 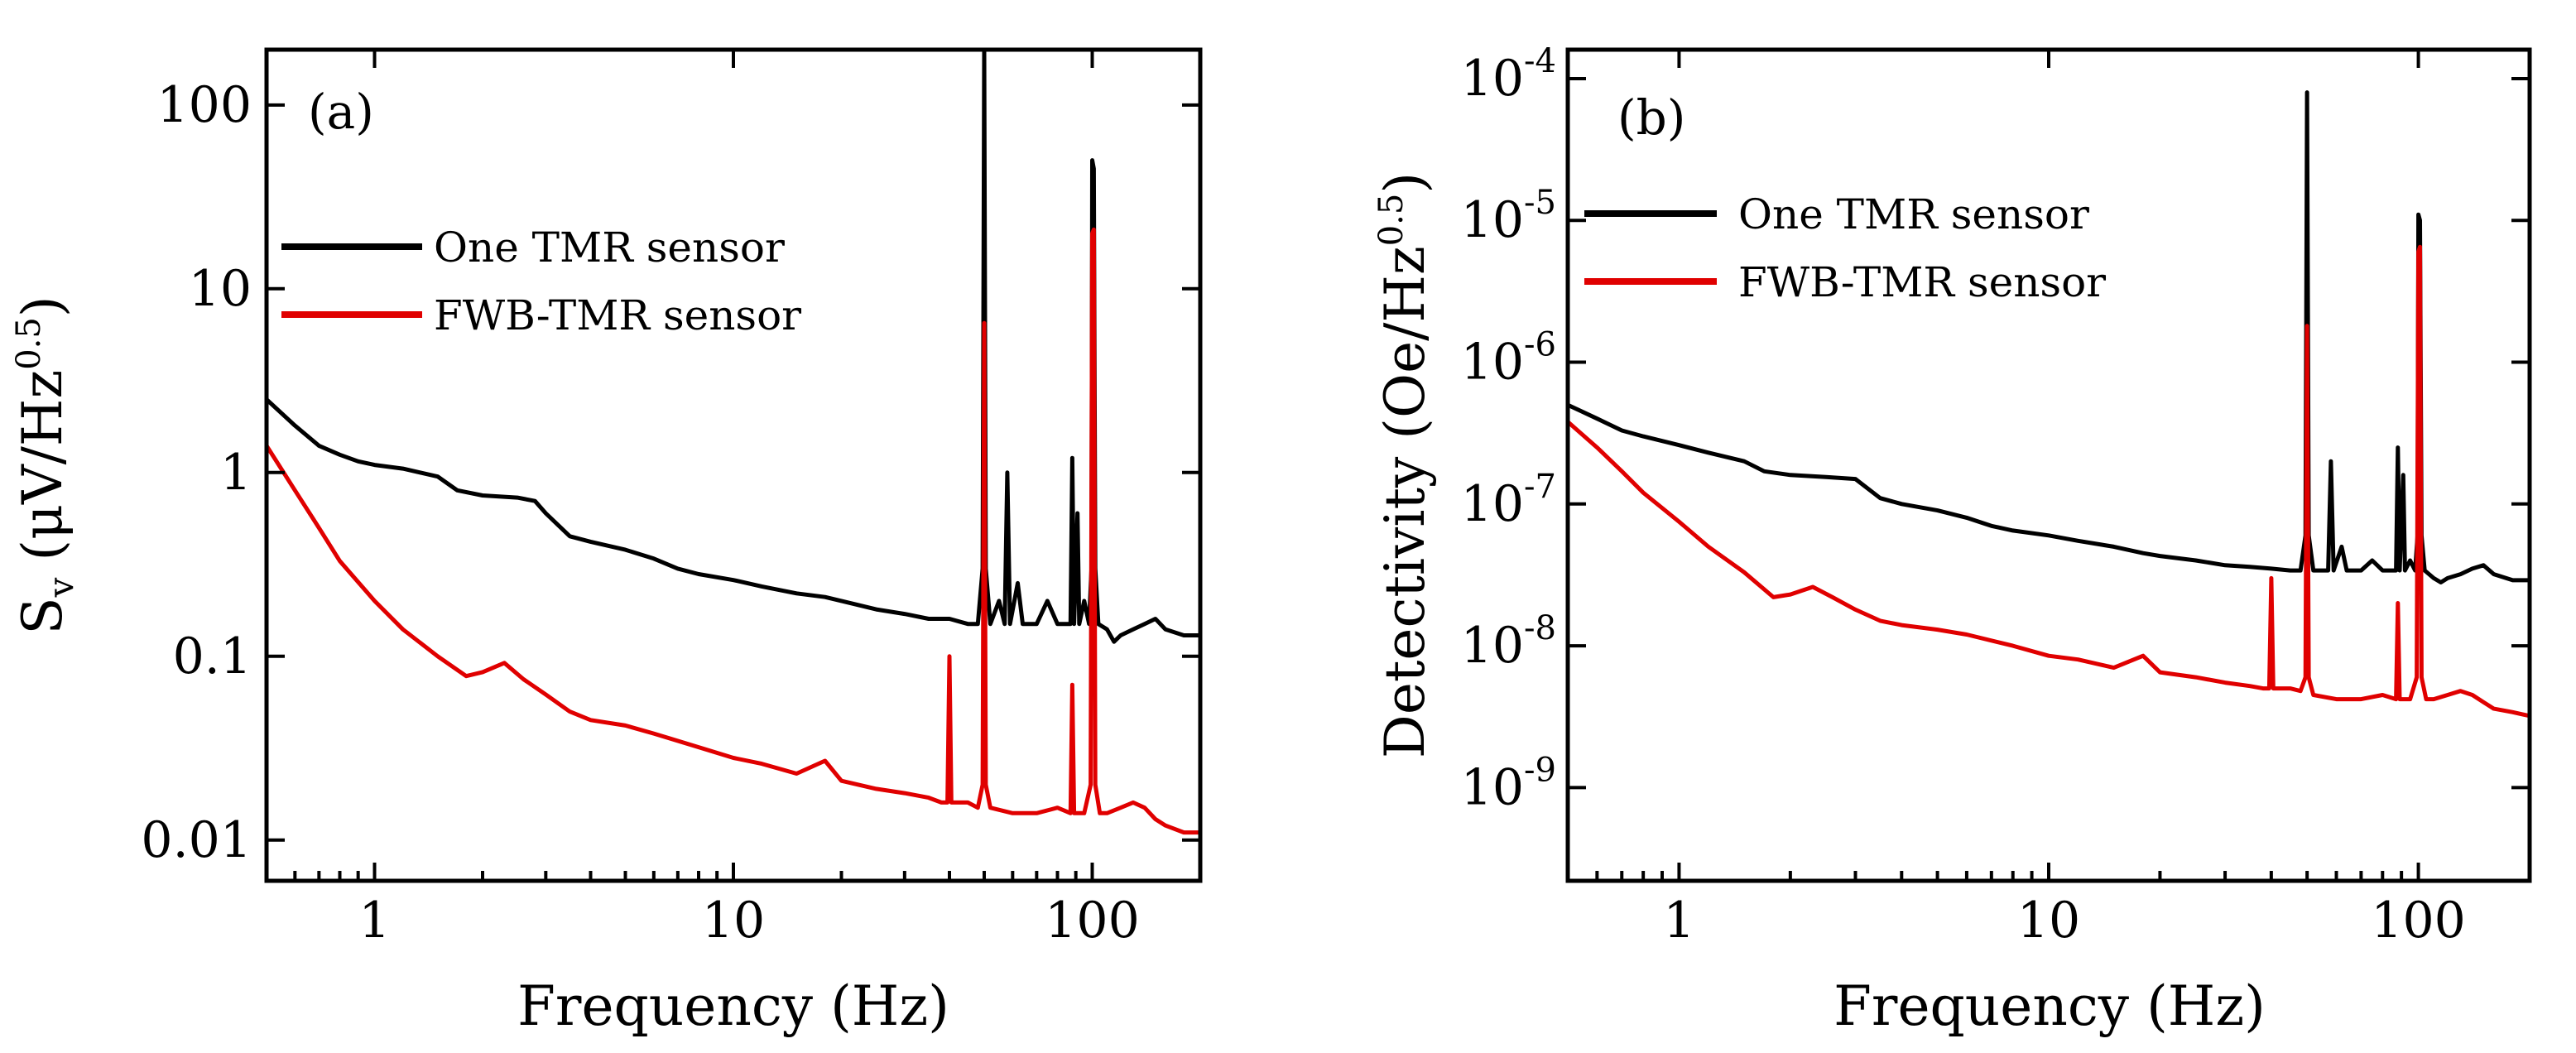 What do you see at coordinates (2048, 921) in the screenshot?
I see `panel-b-x-tick-label: 10` at bounding box center [2048, 921].